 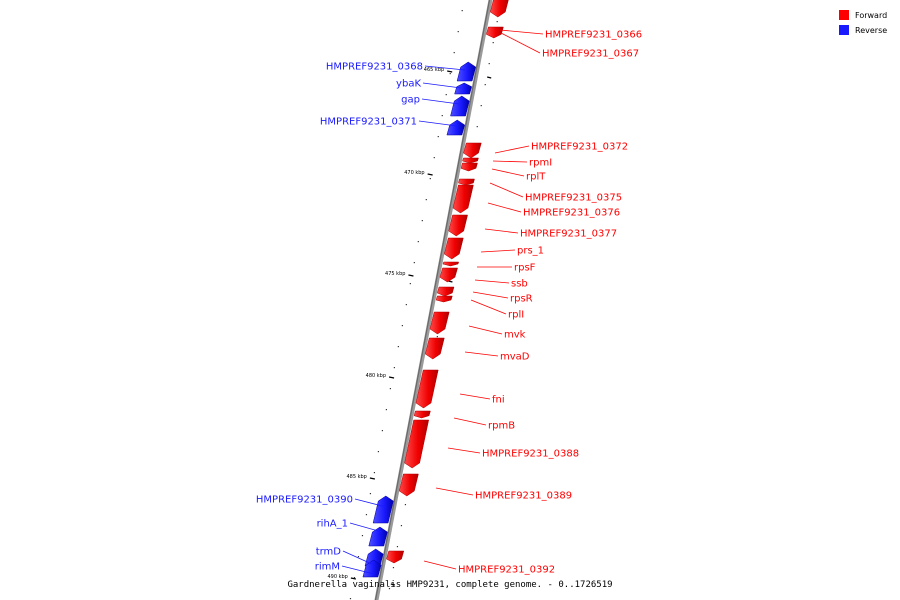 What do you see at coordinates (530, 454) in the screenshot?
I see `gene-label: HMPREF9231_0388` at bounding box center [530, 454].